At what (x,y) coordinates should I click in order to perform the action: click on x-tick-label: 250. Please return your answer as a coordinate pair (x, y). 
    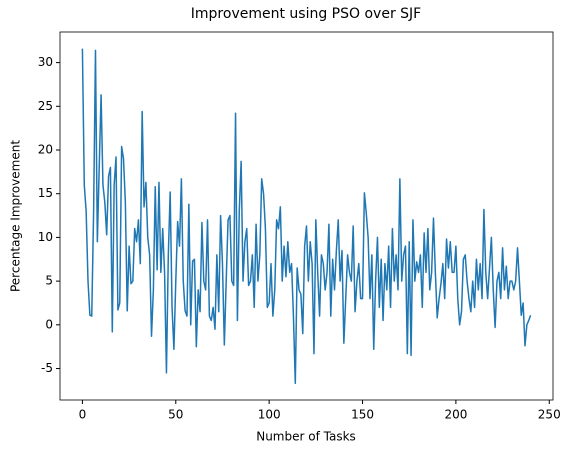
    Looking at the image, I should click on (549, 415).